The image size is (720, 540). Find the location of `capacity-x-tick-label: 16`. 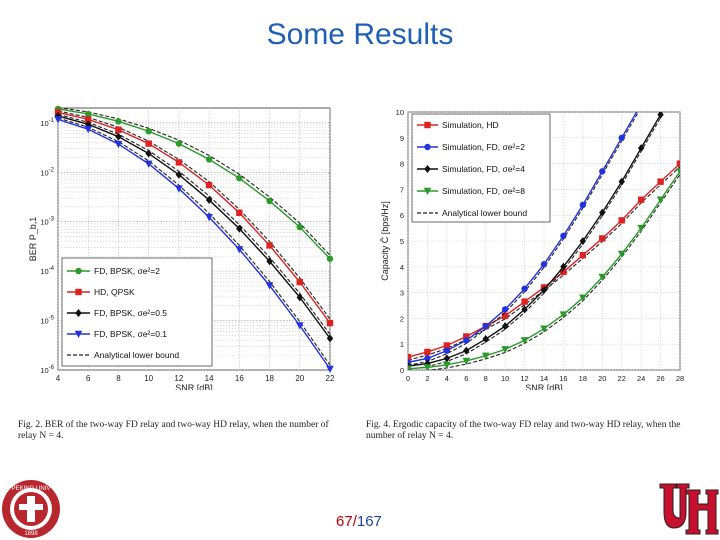

capacity-x-tick-label: 16 is located at coordinates (563, 378).